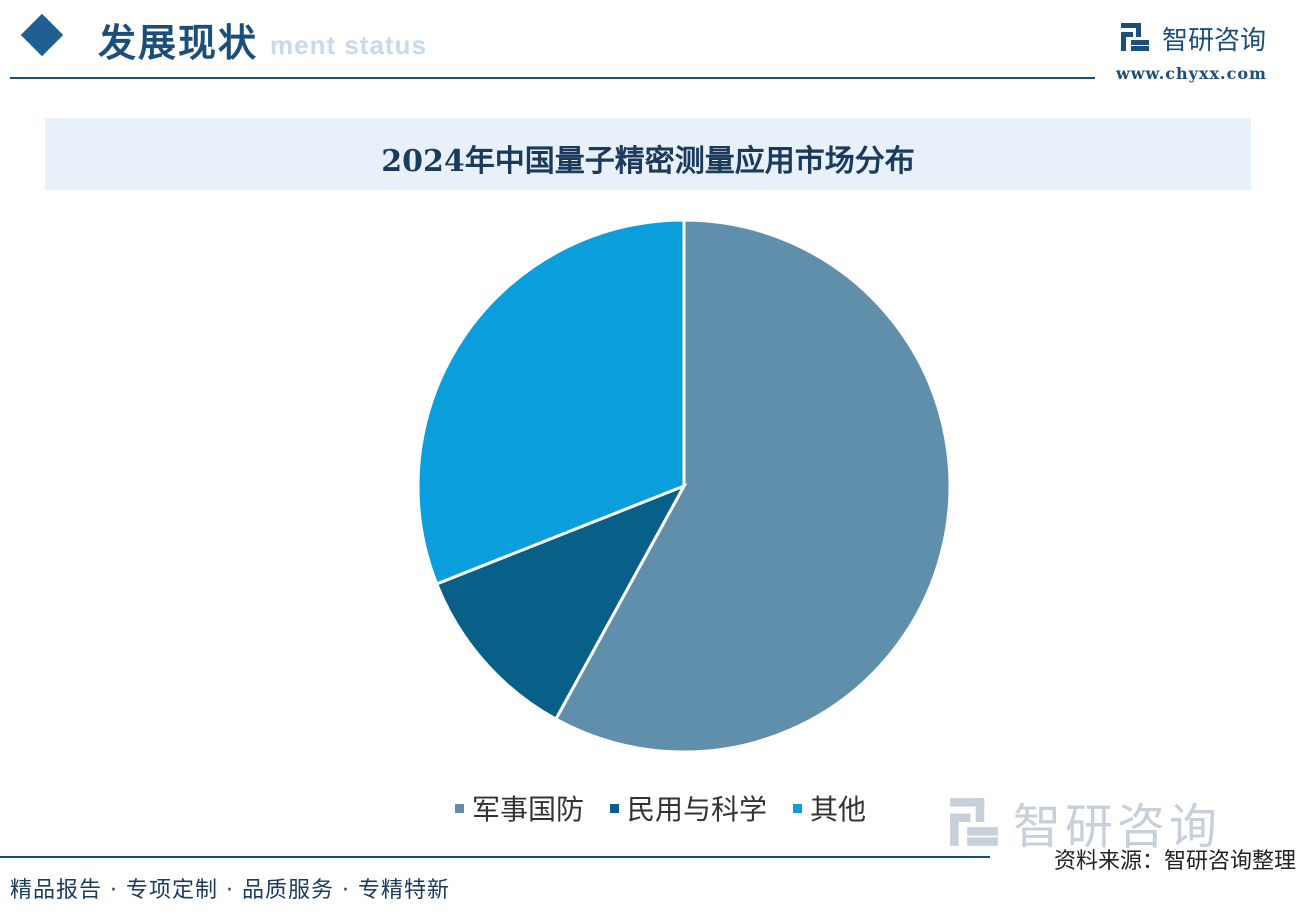  I want to click on page-header: ment status 发展现状 智研咨询 www.chyxx.com, so click(657, 45).